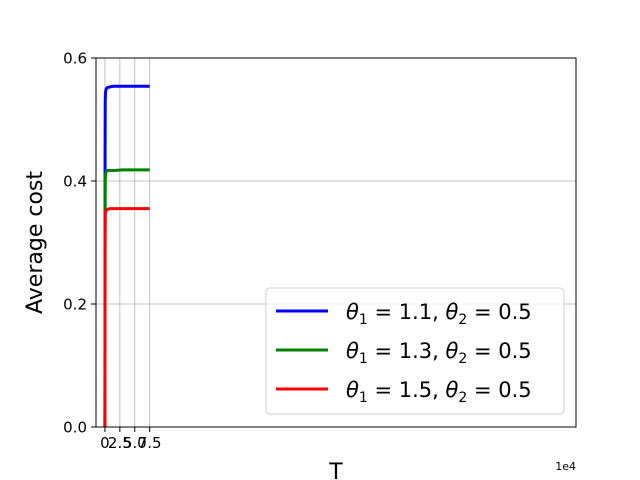 Image resolution: width=640 pixels, height=480 pixels. What do you see at coordinates (75, 428) in the screenshot?
I see `y-tick-label: 0.0` at bounding box center [75, 428].